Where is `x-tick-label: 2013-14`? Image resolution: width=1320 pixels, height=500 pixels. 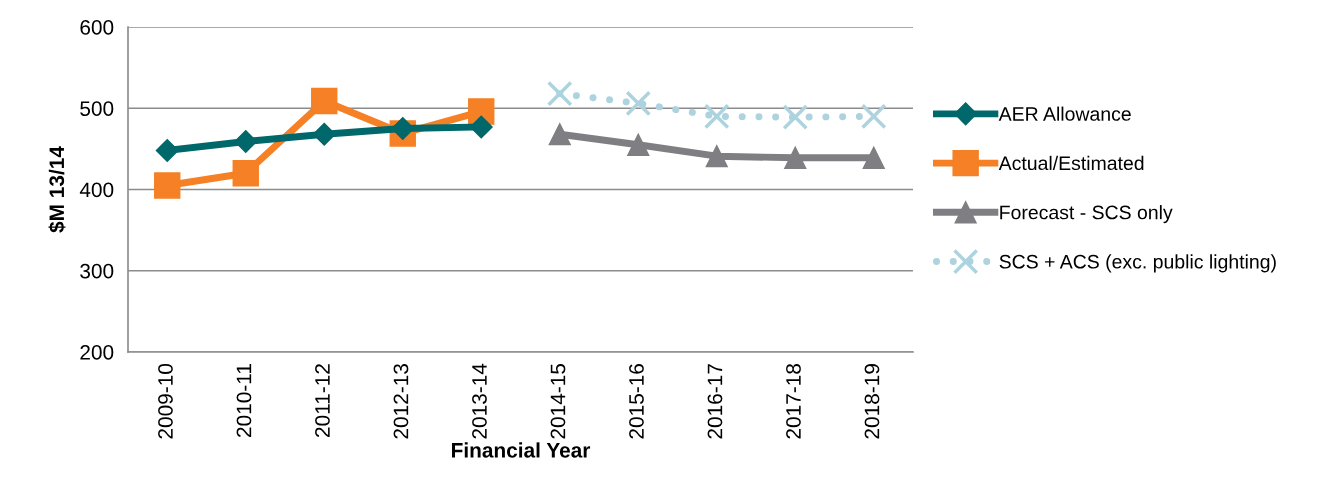 x-tick-label: 2013-14 is located at coordinates (479, 401).